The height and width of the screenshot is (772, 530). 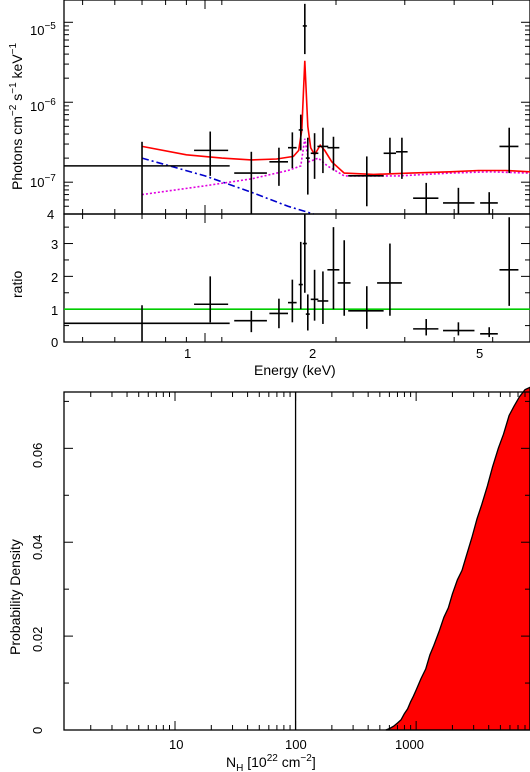 What do you see at coordinates (37, 455) in the screenshot?
I see `posterior-ytick-006: 0.06` at bounding box center [37, 455].